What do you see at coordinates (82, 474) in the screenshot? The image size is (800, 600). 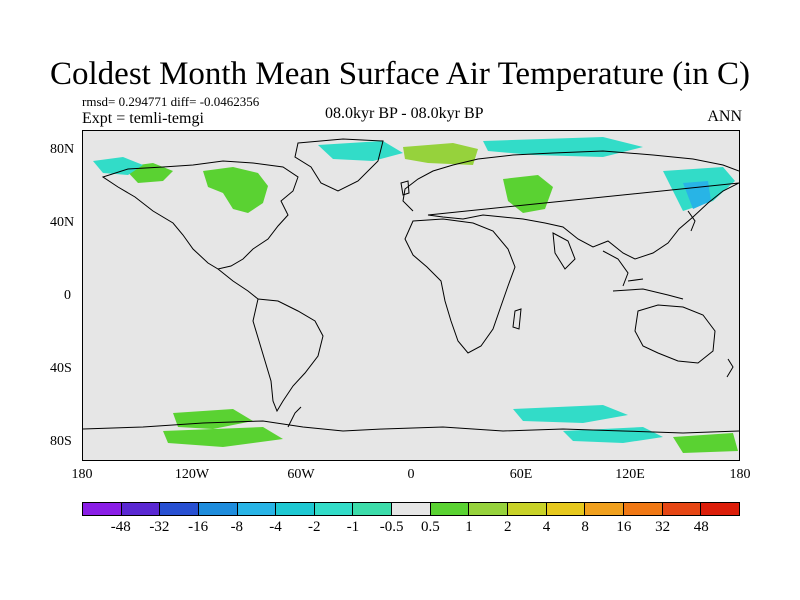 I see `x-tick-180w: 180` at bounding box center [82, 474].